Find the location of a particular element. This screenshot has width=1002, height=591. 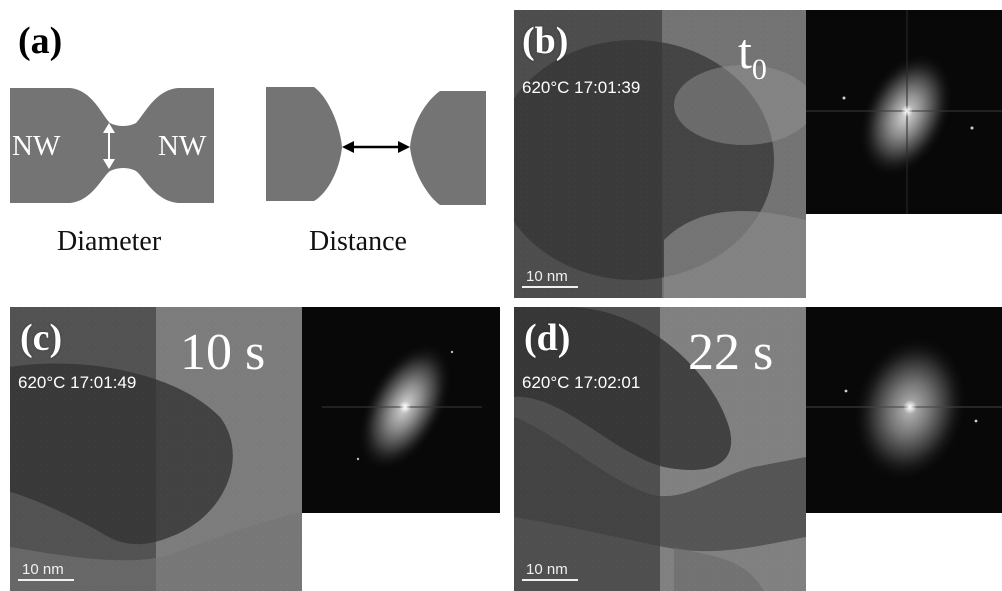

panel-b-temp-time: 620°C 17:01:39 is located at coordinates (581, 87).